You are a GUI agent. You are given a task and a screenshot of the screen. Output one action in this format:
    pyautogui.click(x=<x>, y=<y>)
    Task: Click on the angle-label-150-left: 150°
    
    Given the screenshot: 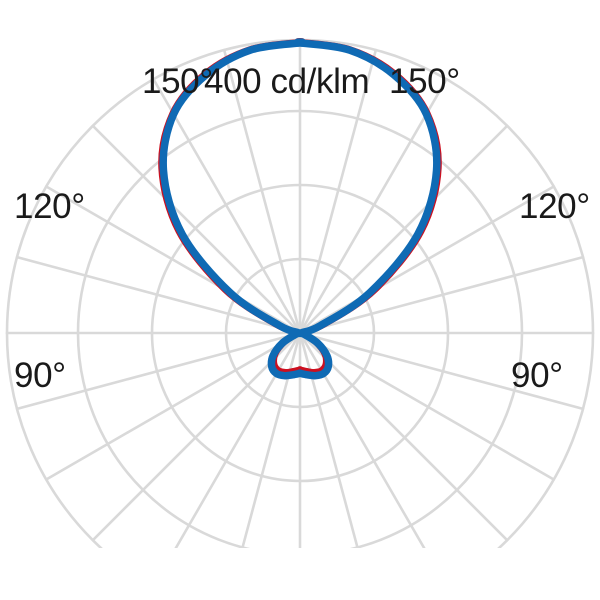 What is the action you would take?
    pyautogui.click(x=177, y=81)
    